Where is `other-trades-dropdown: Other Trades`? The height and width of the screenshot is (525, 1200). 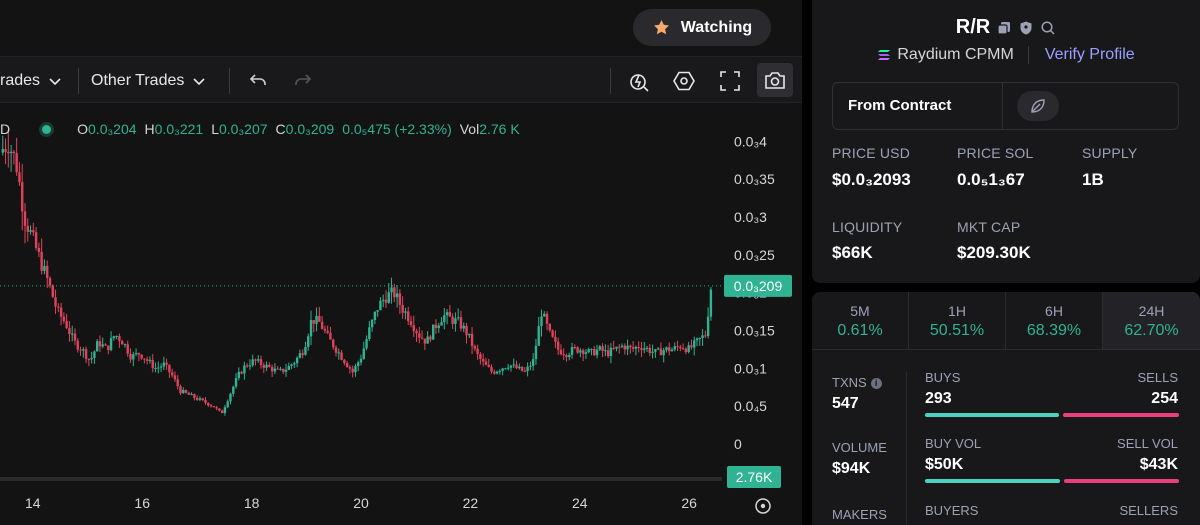
other-trades-dropdown: Other Trades is located at coordinates (148, 80).